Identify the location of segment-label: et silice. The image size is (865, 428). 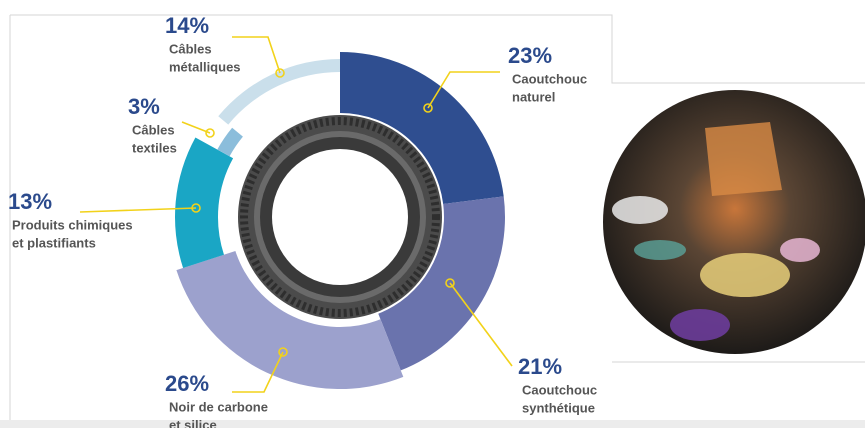
(193, 422).